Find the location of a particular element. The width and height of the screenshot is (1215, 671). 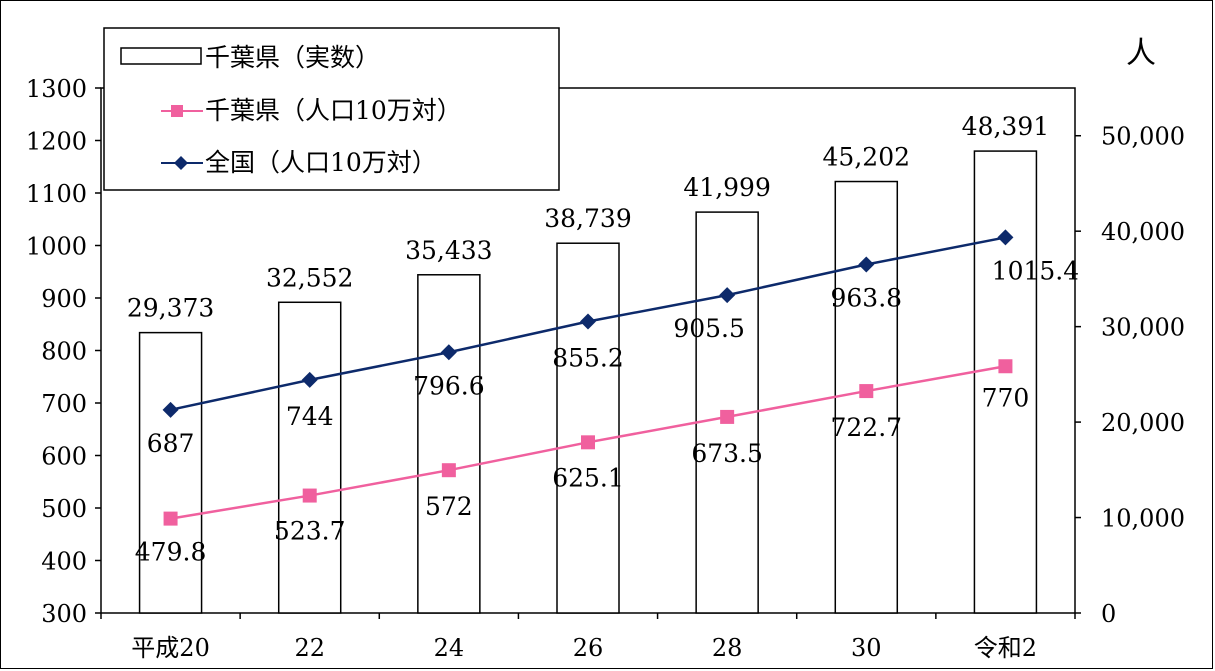

bar-data-label: 38,739 is located at coordinates (587, 218).